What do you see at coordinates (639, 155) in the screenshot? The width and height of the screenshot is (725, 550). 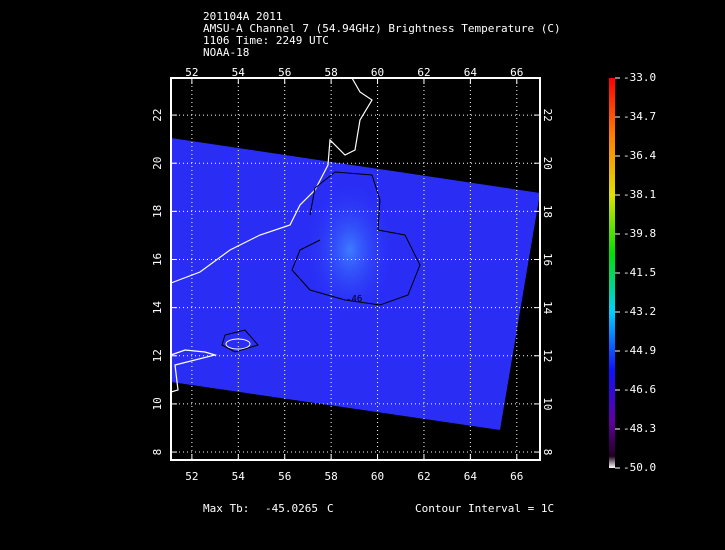 I see `colorbar-label: -36.4` at bounding box center [639, 155].